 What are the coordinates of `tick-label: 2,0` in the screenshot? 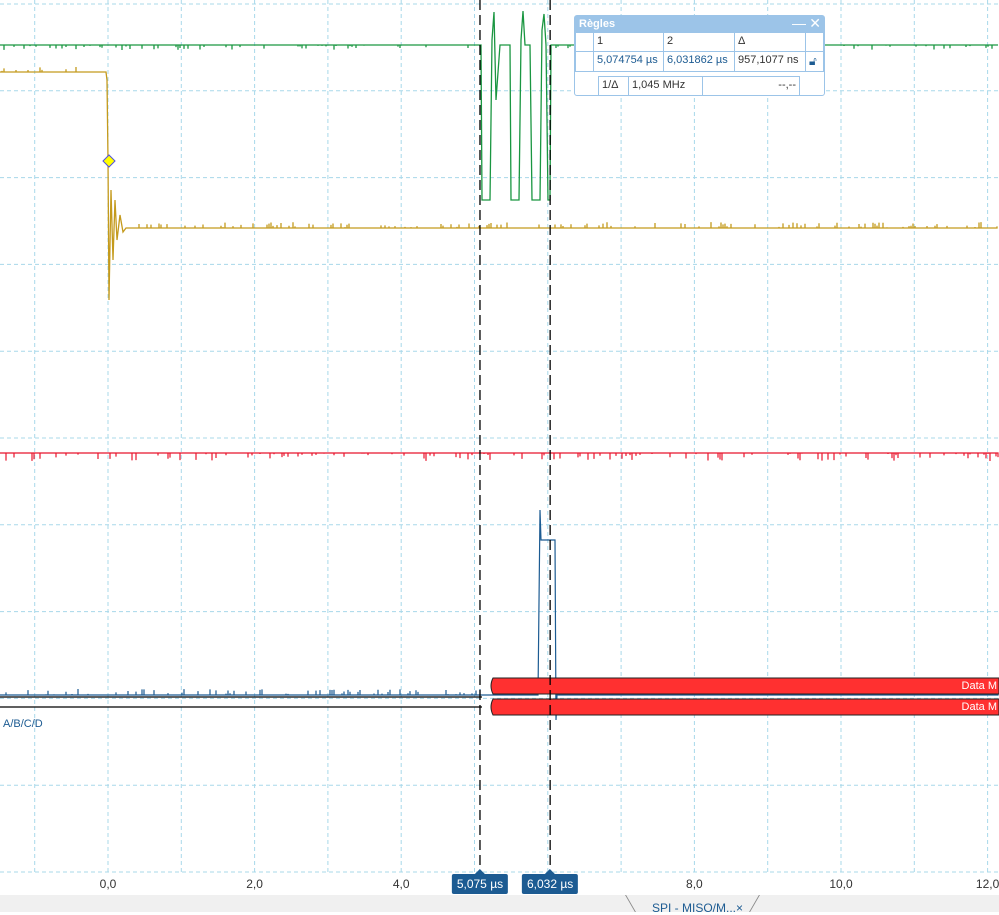 It's located at (254, 884).